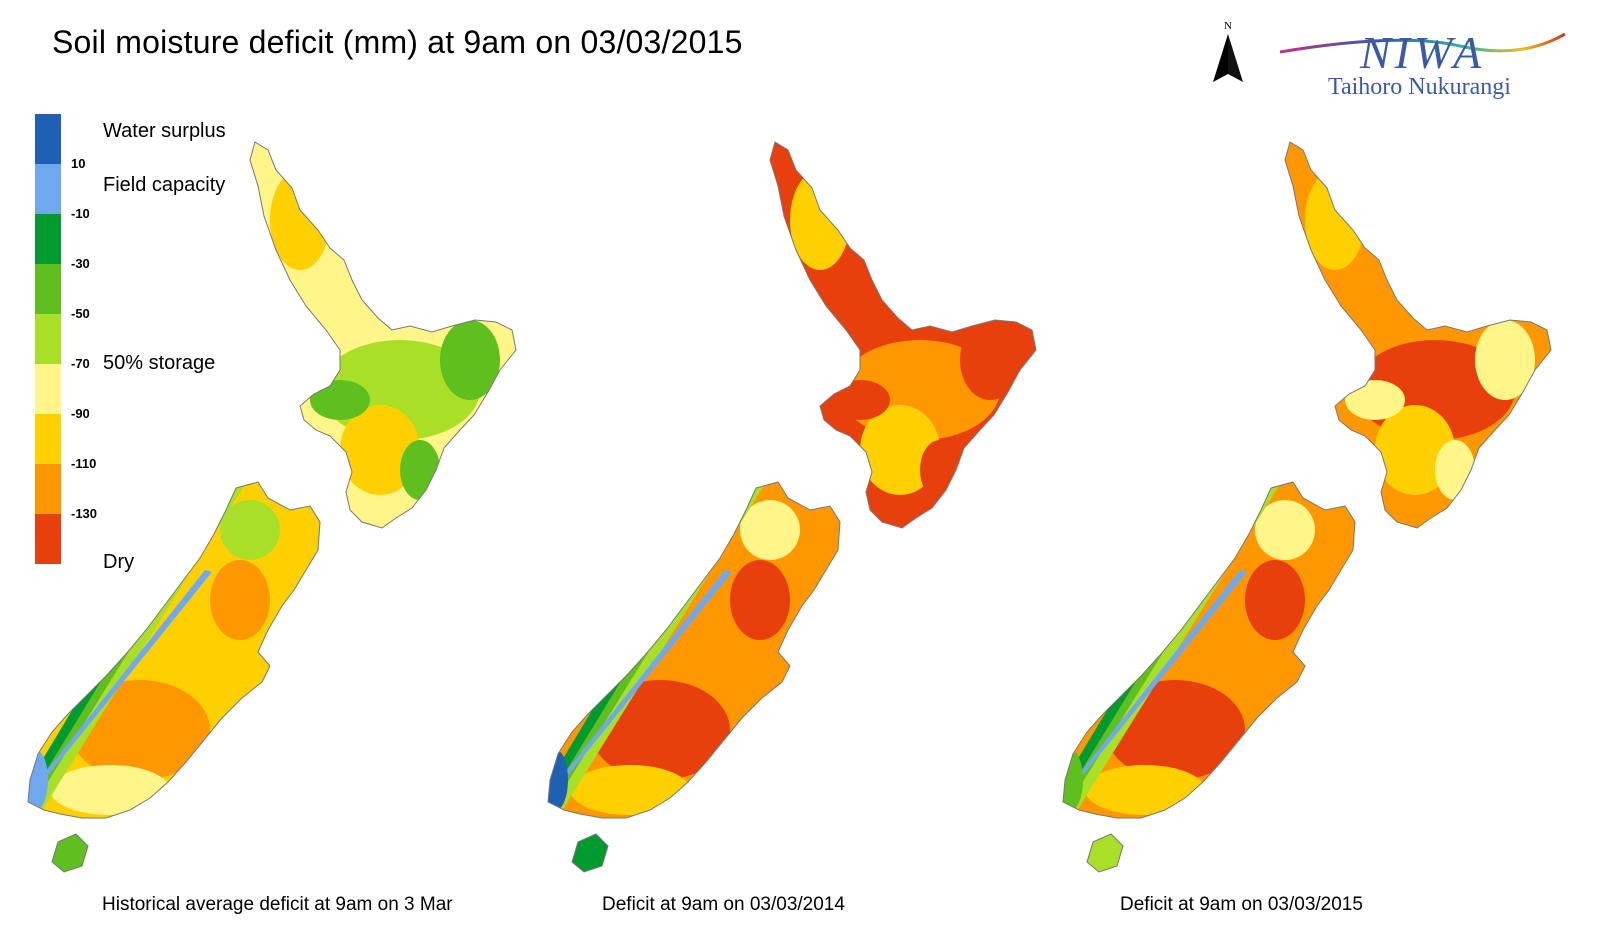 This screenshot has height=944, width=1600. I want to click on legend-50-storage: 50% storage, so click(159, 363).